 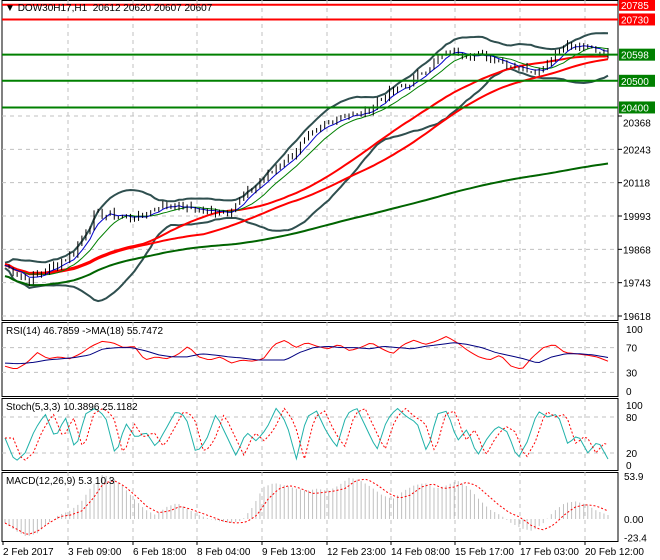 What do you see at coordinates (306, 506) in the screenshot?
I see `macd-signal-line` at bounding box center [306, 506].